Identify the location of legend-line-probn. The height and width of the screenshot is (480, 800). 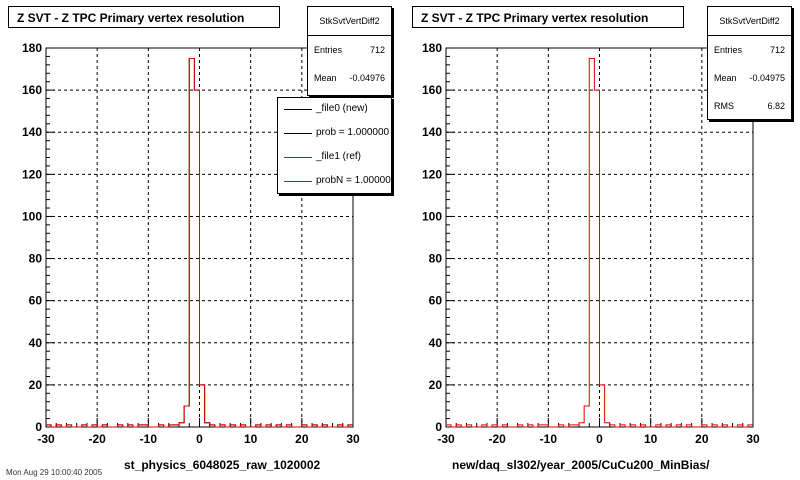
(298, 181).